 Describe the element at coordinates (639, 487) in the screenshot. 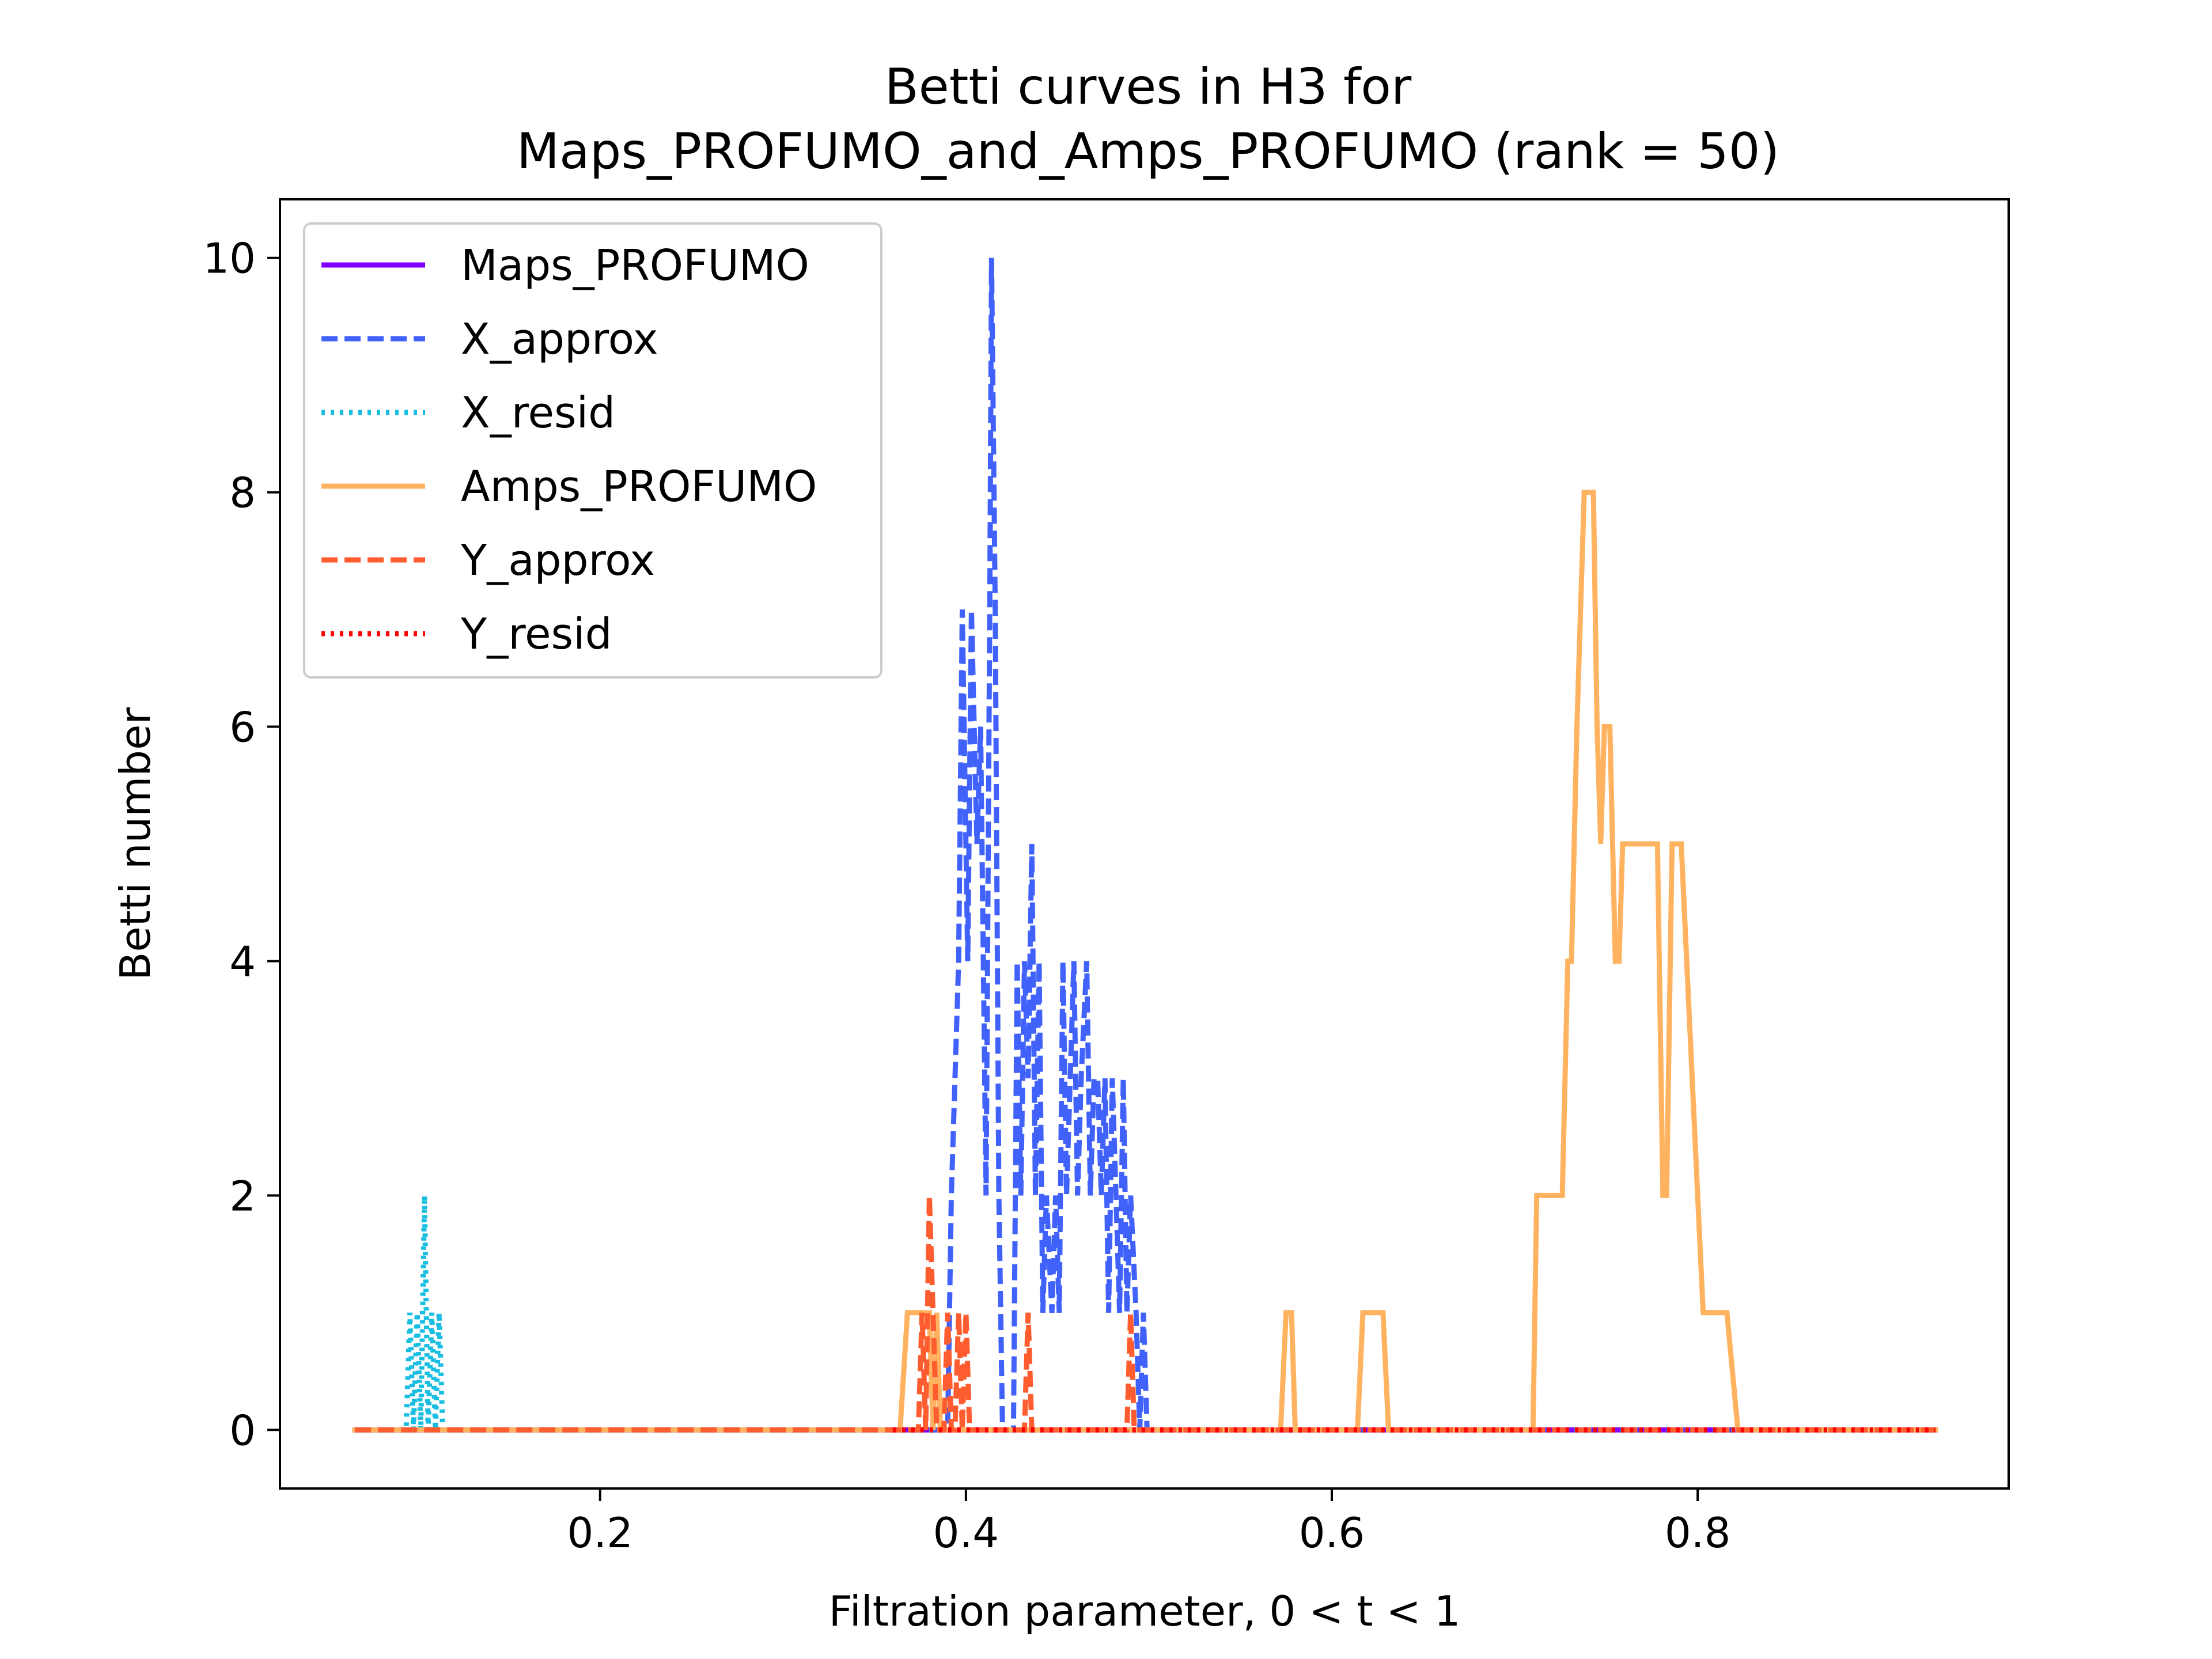

I see `legend-label-amps-profumo: Amps_PROFUMO` at that location.